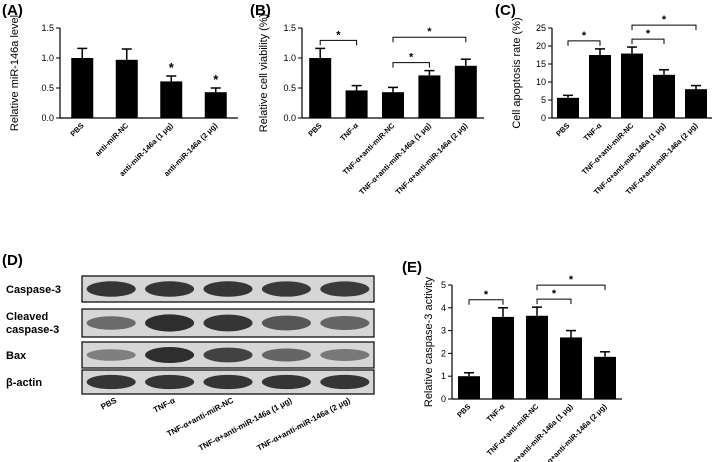 This screenshot has width=720, height=462. I want to click on category-label: TNF-α+anti-miR-146a (2 μg), so click(432, 159).